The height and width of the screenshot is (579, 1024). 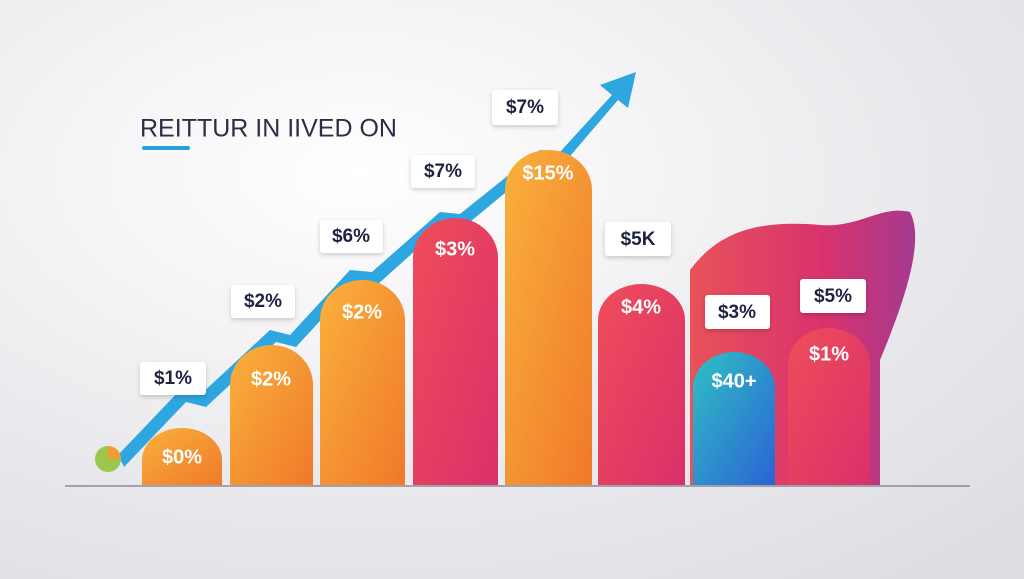 What do you see at coordinates (547, 173) in the screenshot?
I see `bar-label: $15%` at bounding box center [547, 173].